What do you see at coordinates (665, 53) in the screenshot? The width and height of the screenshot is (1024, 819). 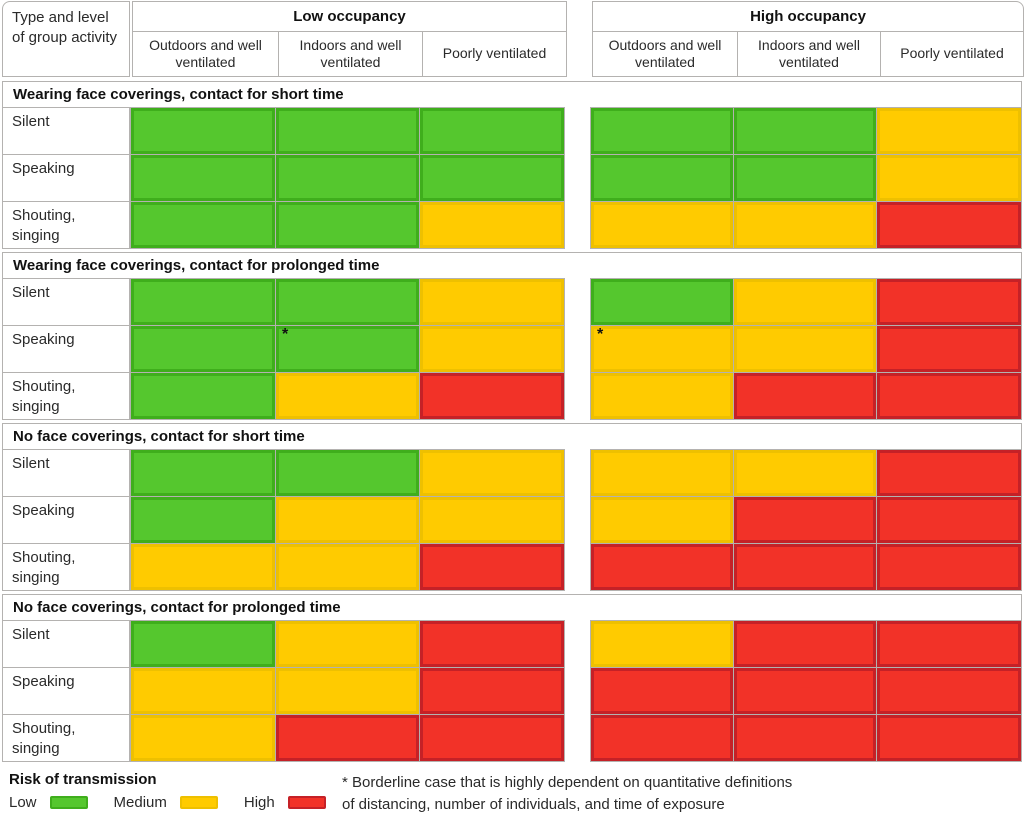 I see `column-header-high-outdoors: Outdoors and well ventilated` at bounding box center [665, 53].